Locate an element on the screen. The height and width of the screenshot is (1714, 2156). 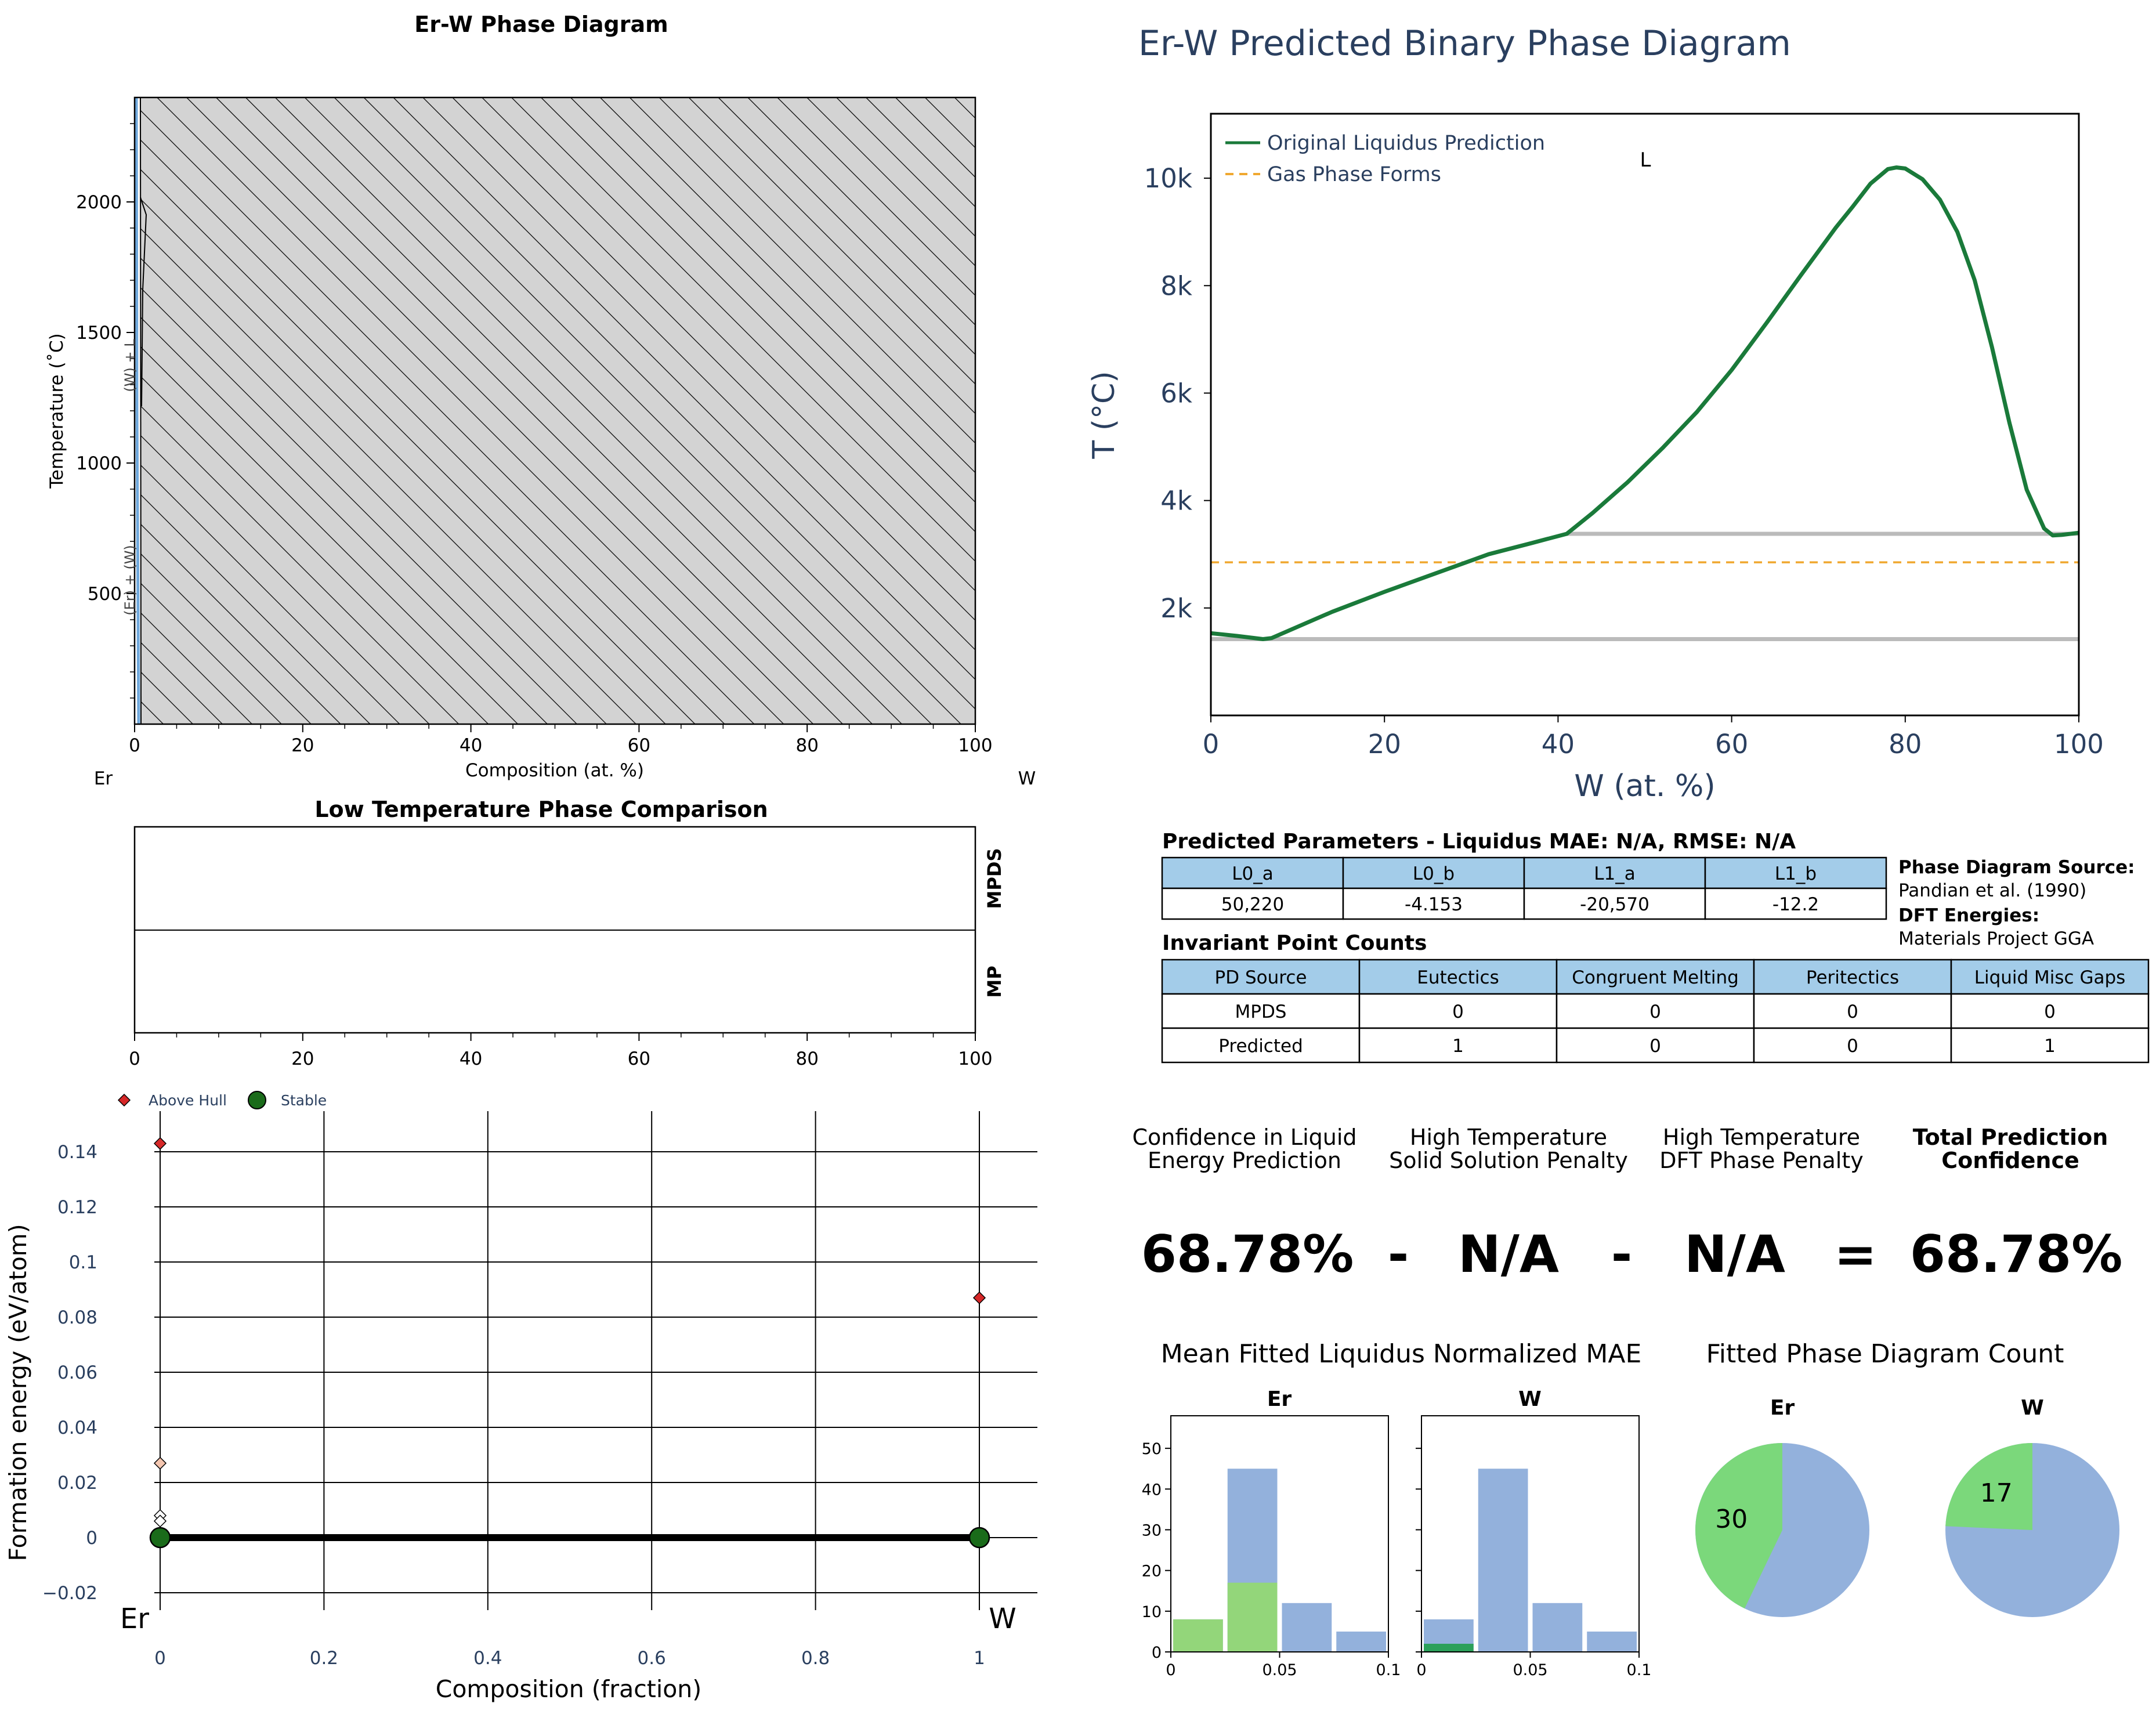
phase-diagram-y-axis: 500 1000 1500 2000 is located at coordinates (105, 411).